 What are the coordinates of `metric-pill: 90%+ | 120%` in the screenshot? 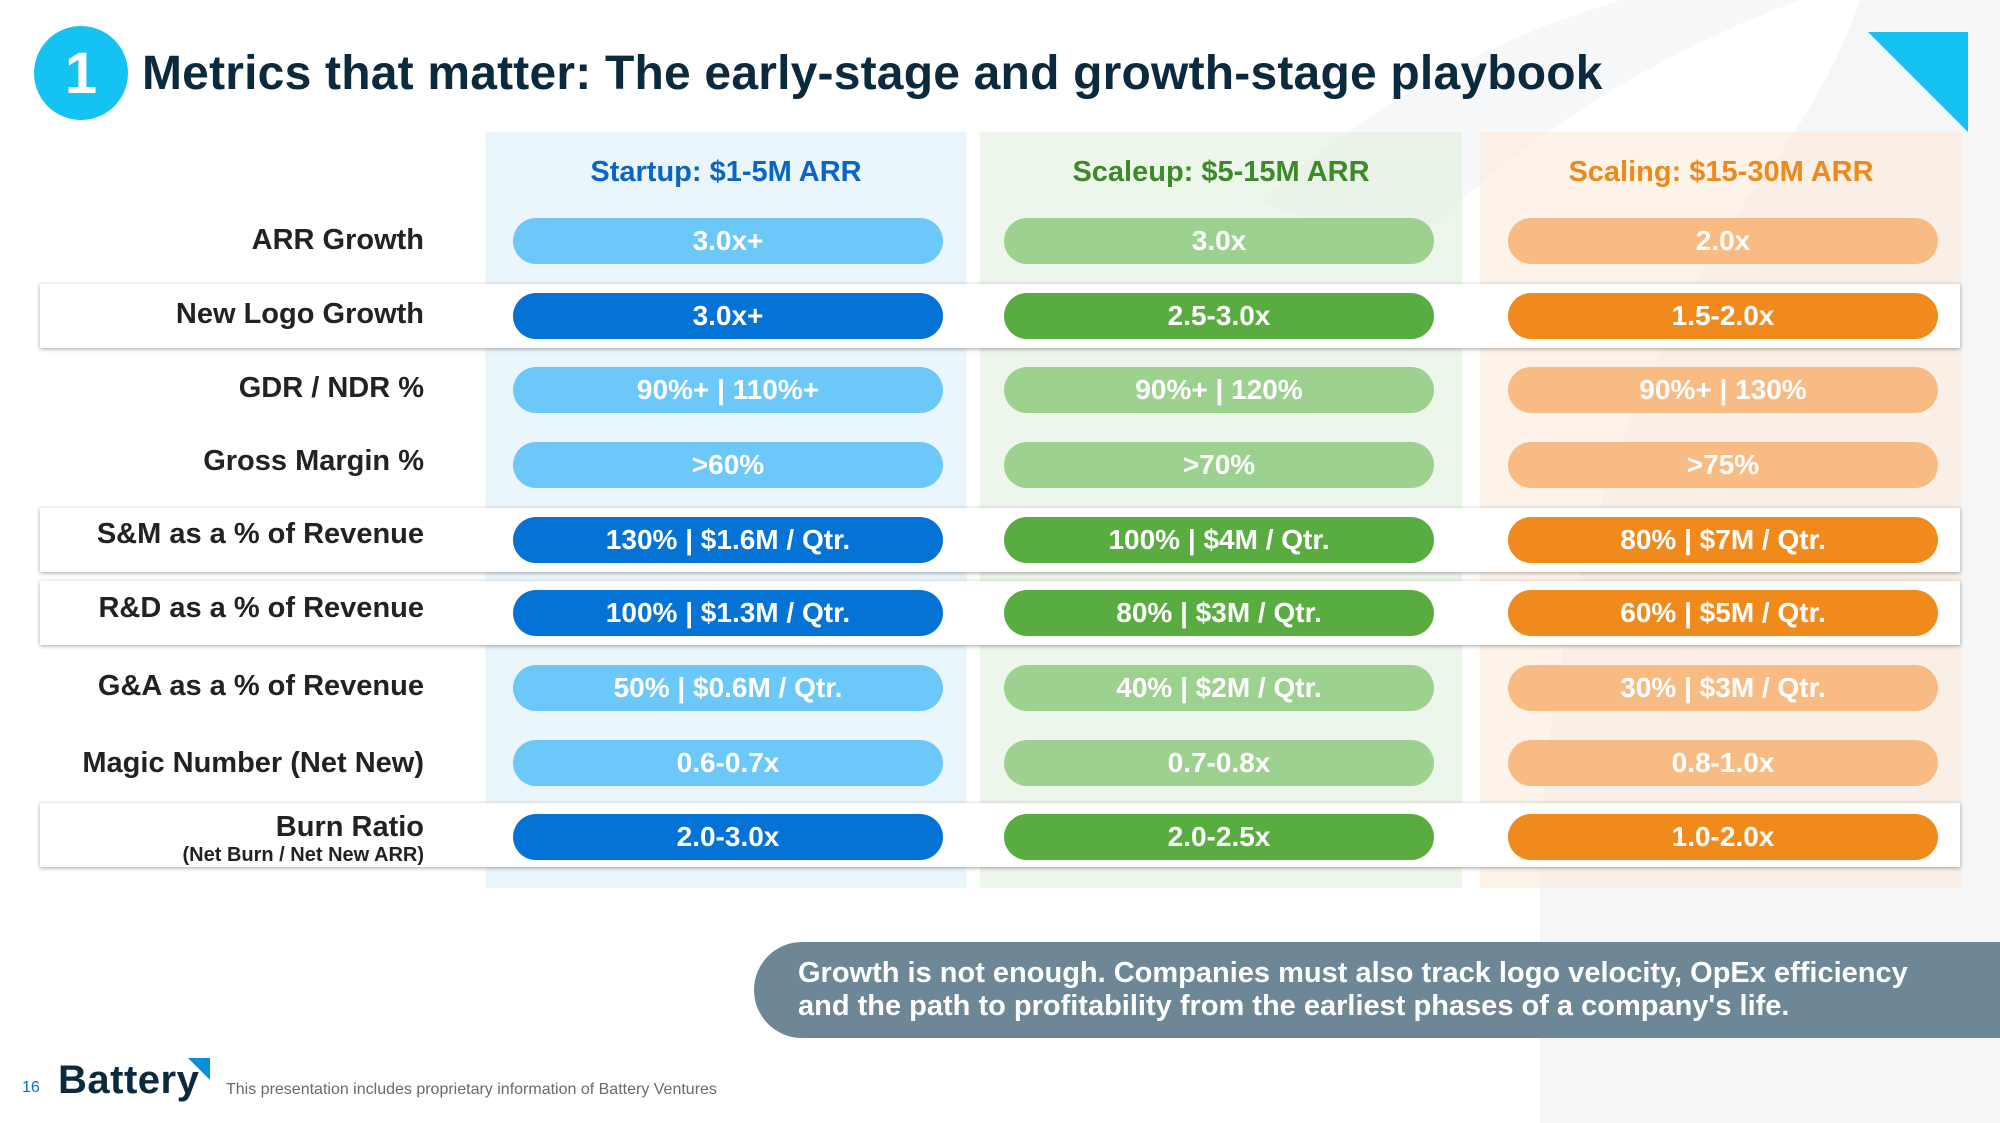 It's located at (1219, 390).